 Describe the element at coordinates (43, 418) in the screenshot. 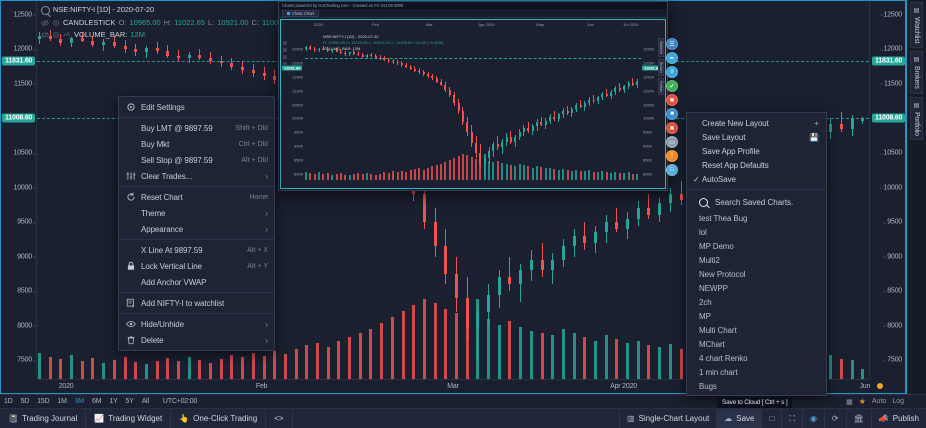

I see `bottom-button-trading-journal: 📓 Trading Journal` at that location.